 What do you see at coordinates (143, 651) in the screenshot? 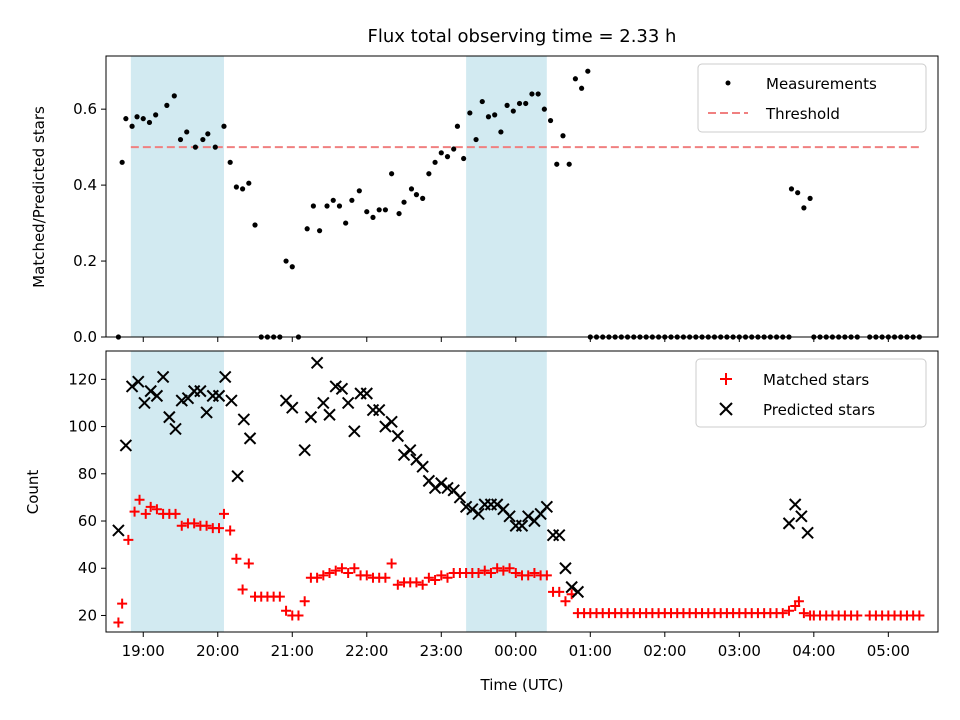
I see `x-tick-label: 19:00` at bounding box center [143, 651].